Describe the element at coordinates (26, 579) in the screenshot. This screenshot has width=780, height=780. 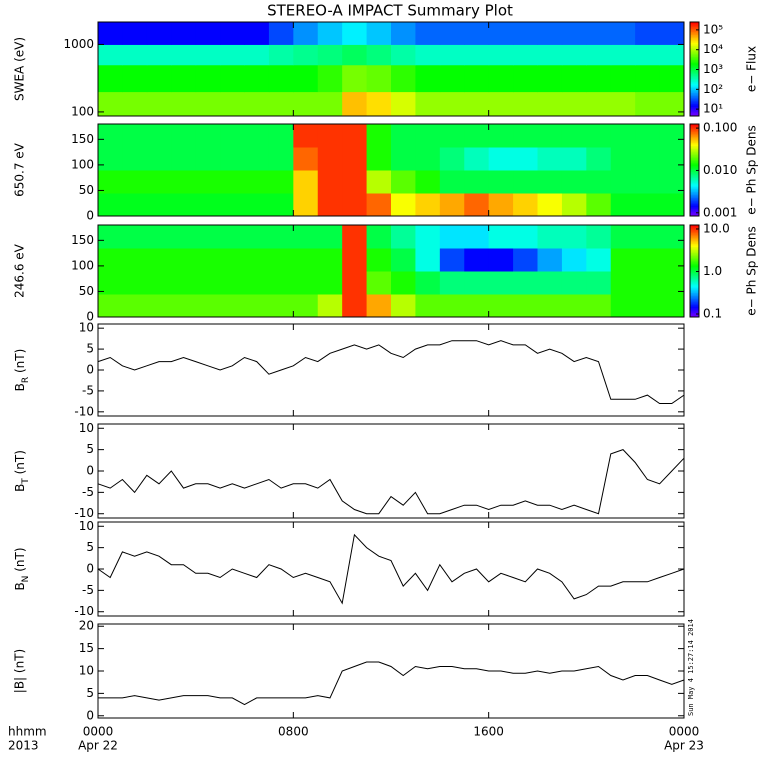
I see `y-axis-label-part: N` at that location.